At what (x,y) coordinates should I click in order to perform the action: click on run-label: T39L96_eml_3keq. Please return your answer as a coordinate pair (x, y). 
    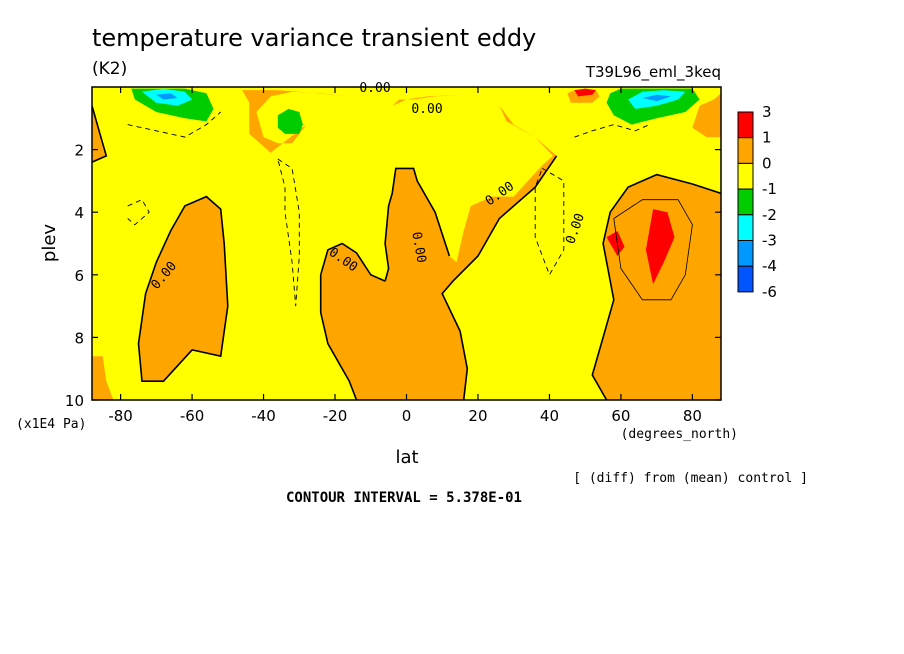
    Looking at the image, I should click on (653, 72).